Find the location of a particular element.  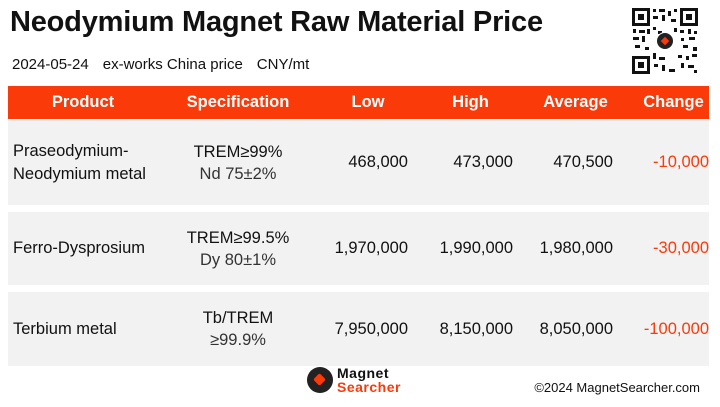

spec-line1: TREM≥99.5% is located at coordinates (238, 237).